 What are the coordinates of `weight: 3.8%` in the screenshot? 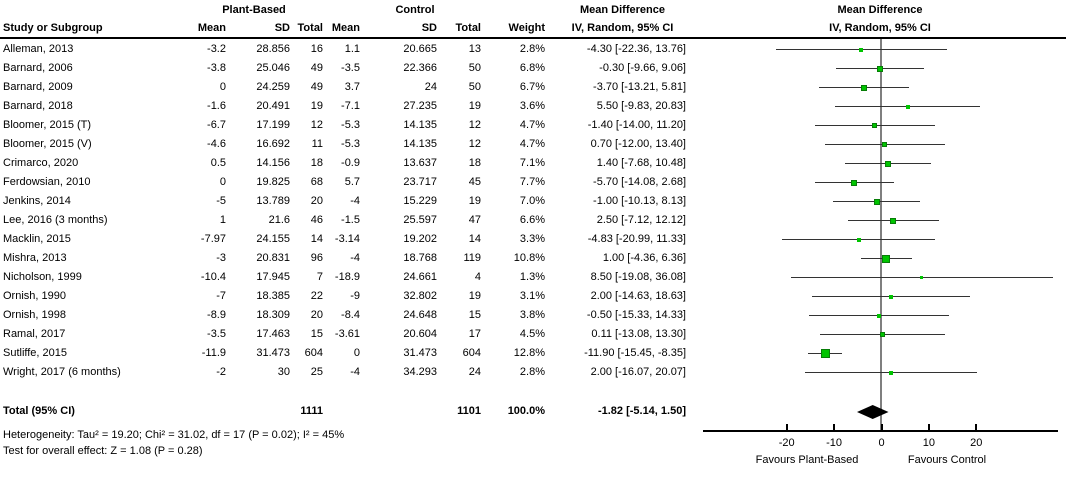 It's located at (532, 314).